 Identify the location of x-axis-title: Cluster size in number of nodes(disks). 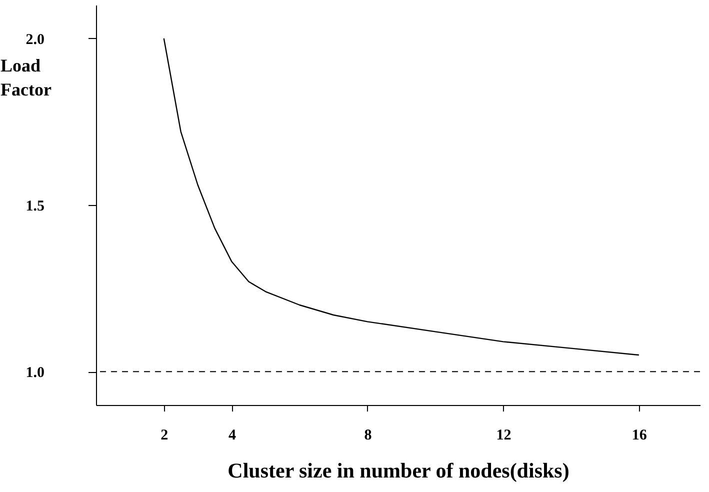
(399, 470).